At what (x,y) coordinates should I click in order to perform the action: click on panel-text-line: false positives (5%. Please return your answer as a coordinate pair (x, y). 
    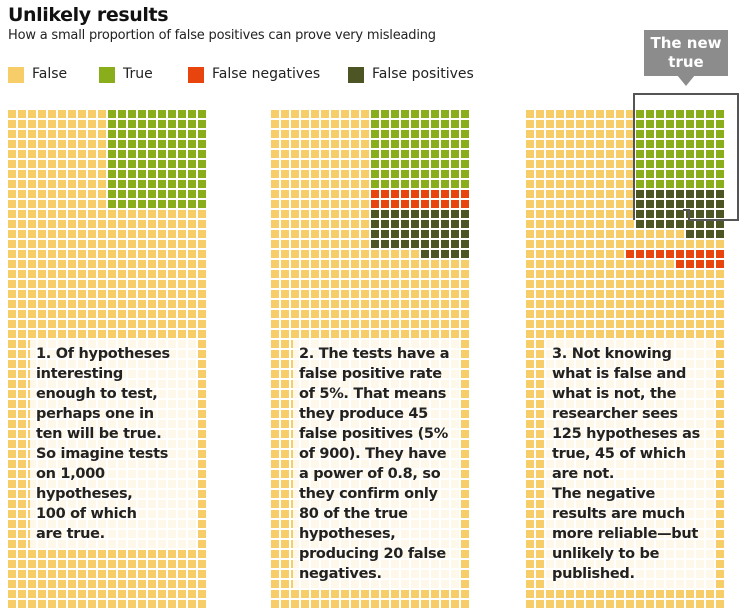
    Looking at the image, I should click on (373, 434).